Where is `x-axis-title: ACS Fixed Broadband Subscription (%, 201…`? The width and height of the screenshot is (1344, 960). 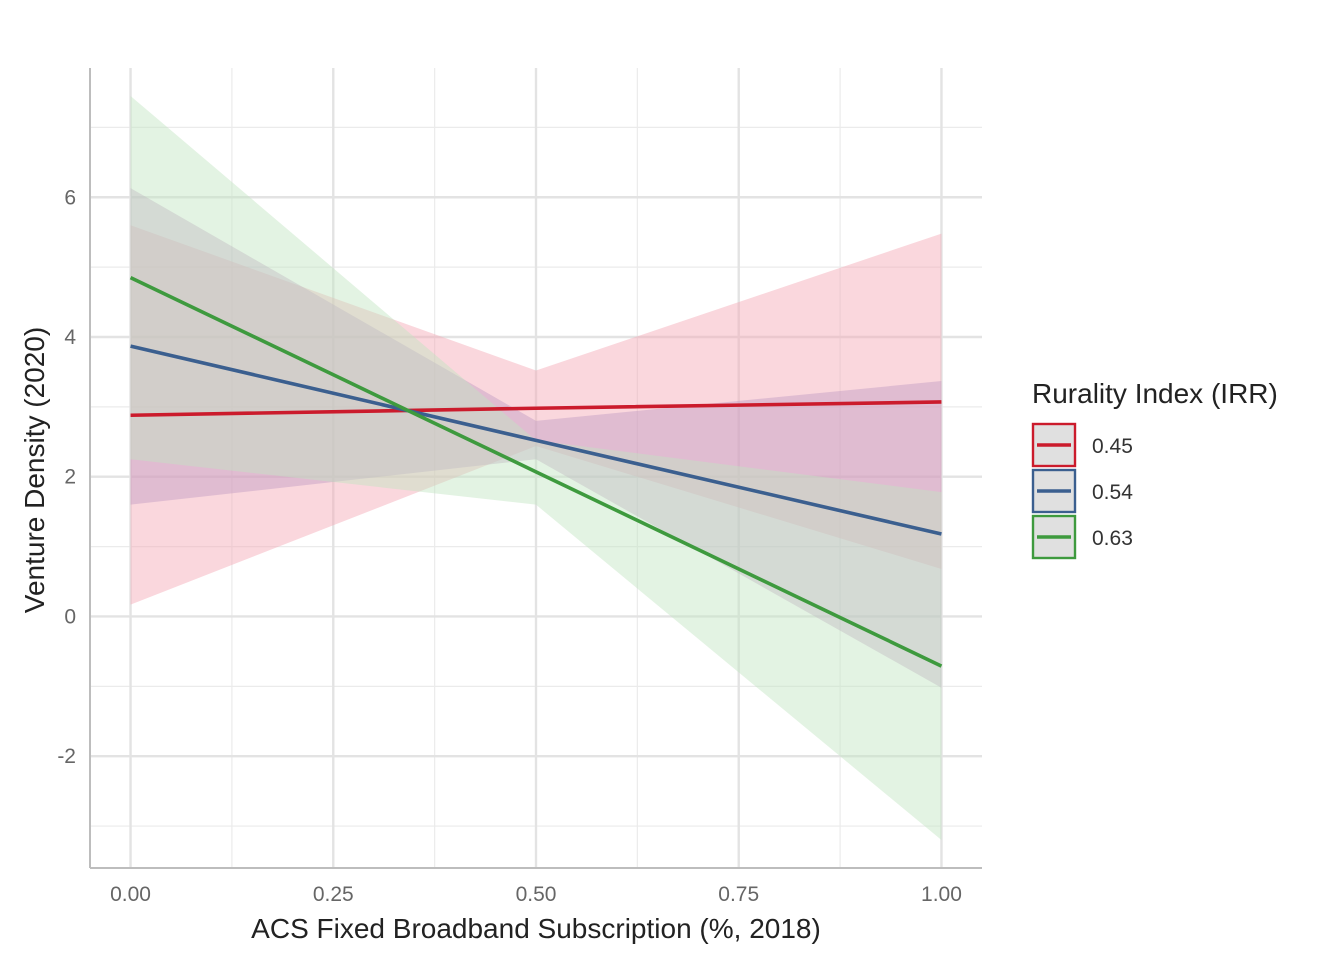 x-axis-title: ACS Fixed Broadband Subscription (%, 201… is located at coordinates (536, 928).